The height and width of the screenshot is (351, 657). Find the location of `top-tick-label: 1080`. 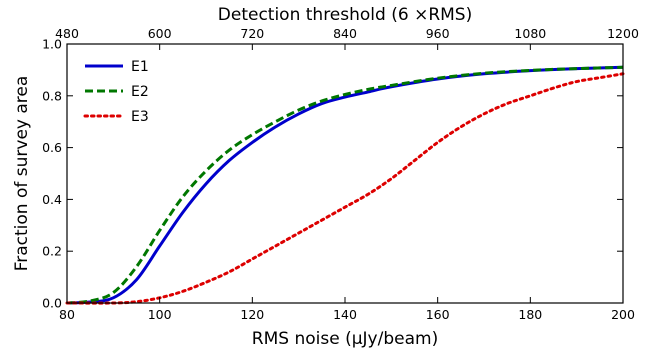

top-tick-label: 1080 is located at coordinates (530, 33).